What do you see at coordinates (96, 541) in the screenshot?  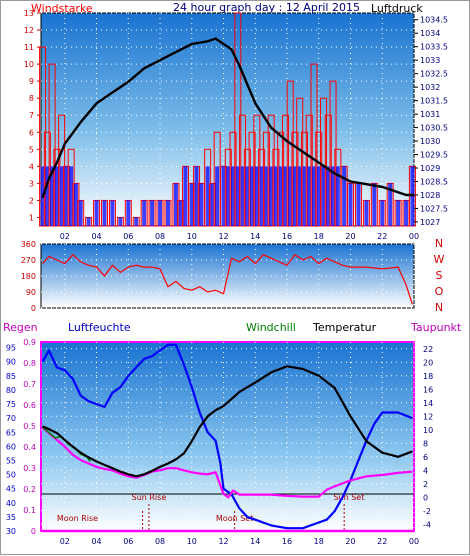 I see `hour-tick-label: 04` at bounding box center [96, 541].